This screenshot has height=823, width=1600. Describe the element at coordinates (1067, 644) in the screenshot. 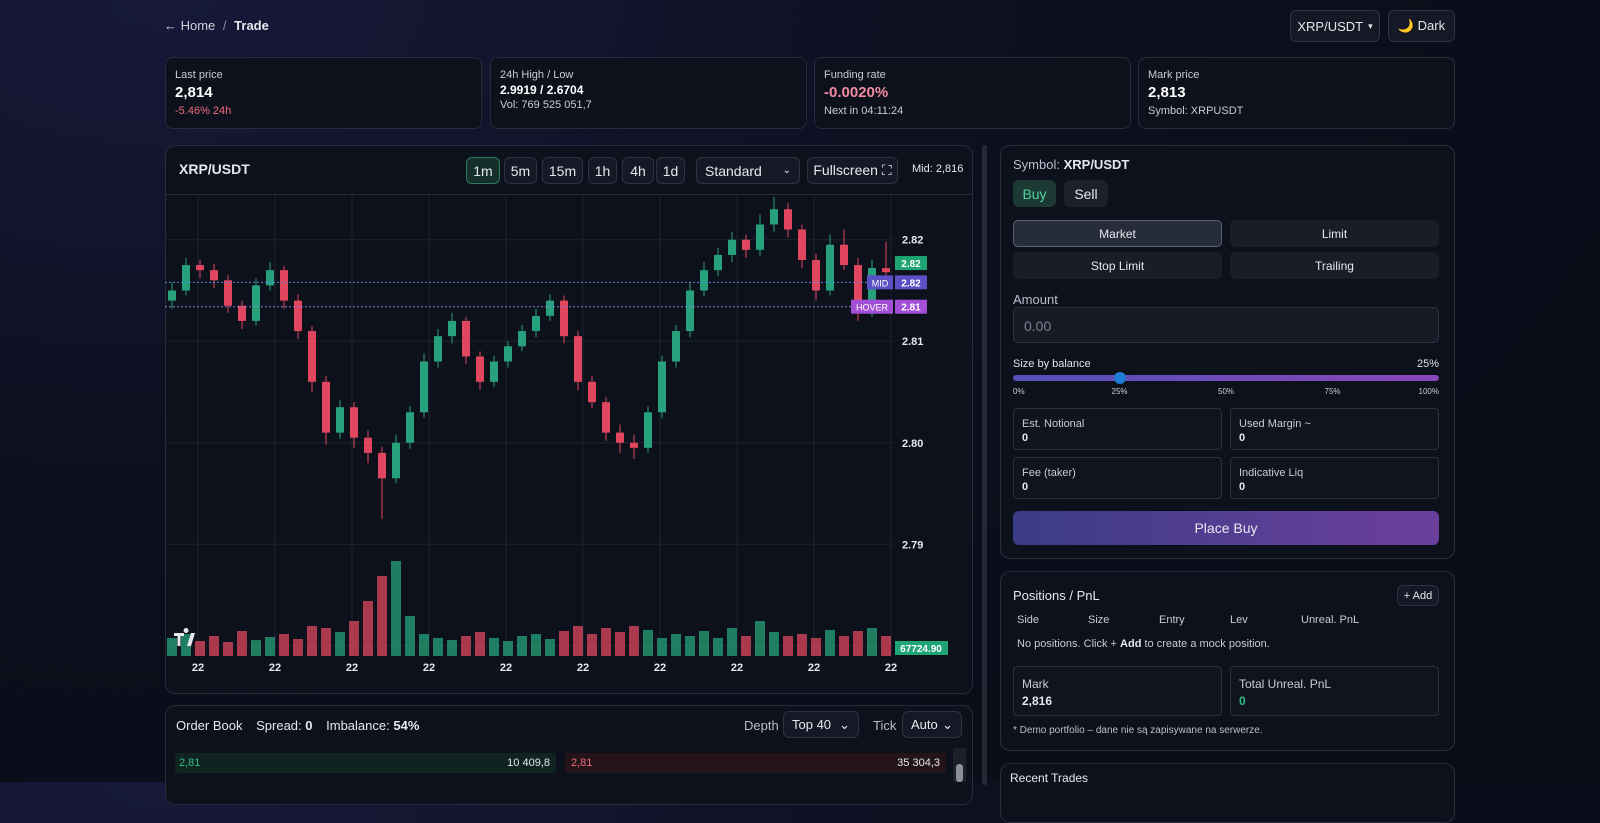

I see `empty-text: No positions. Click +` at that location.